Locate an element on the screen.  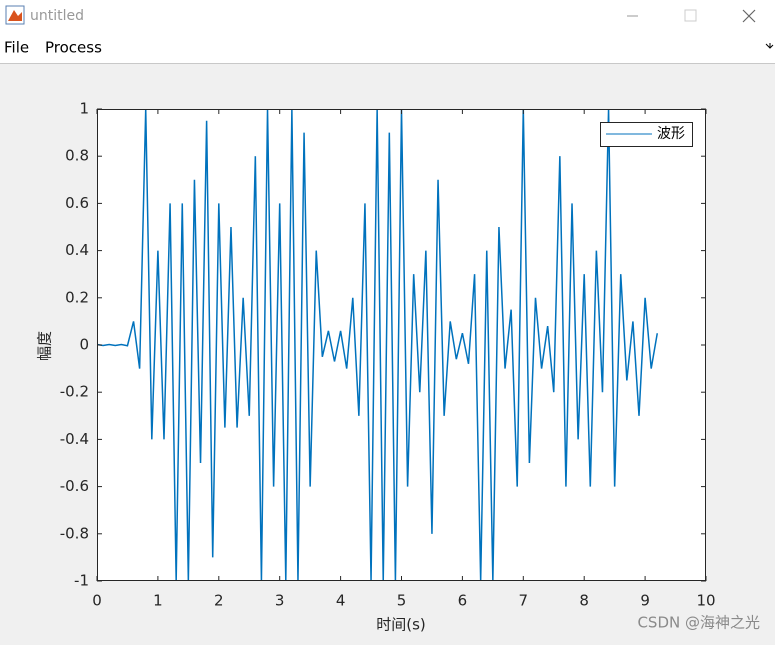
y-tick-label: 0.2 is located at coordinates (77, 297).